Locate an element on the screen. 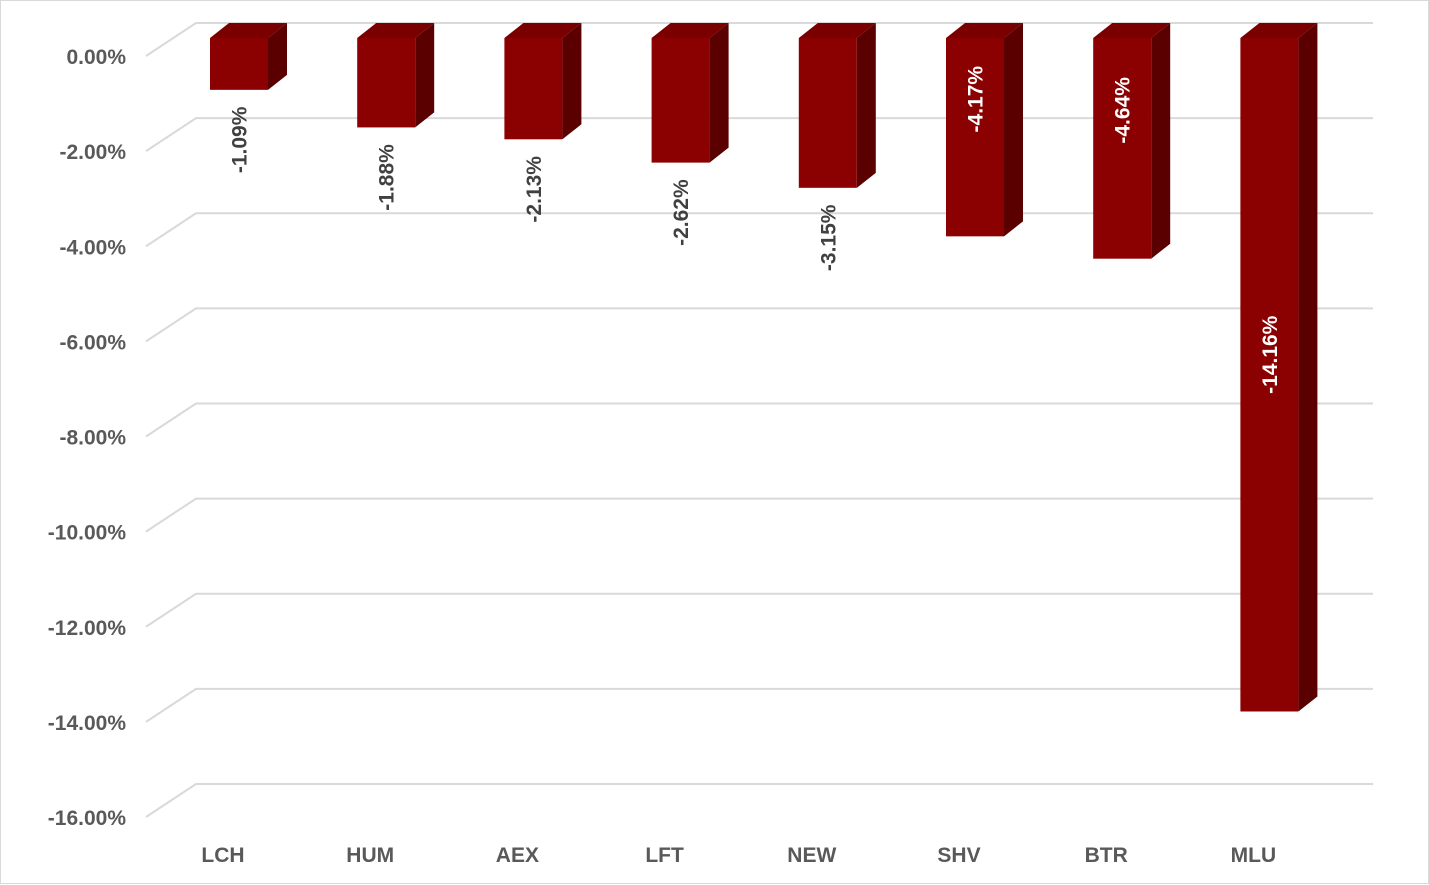 This screenshot has height=885, width=1429. x-category-label: AEX is located at coordinates (517, 855).